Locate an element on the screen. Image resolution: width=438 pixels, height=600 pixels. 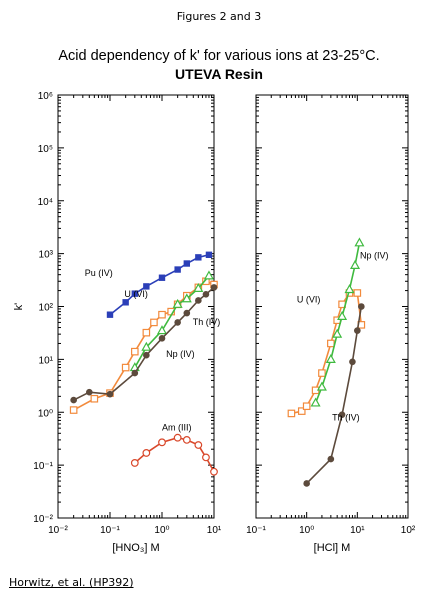
y-tick-label: 10⁶ is located at coordinates (45, 96).